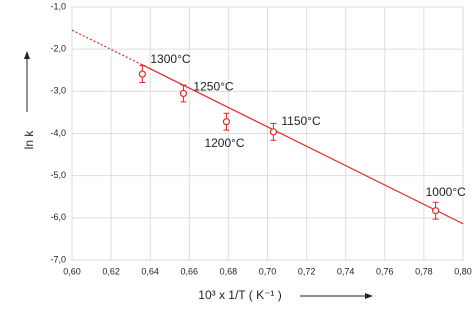  I want to click on y-tick-label: -3,0, so click(58, 91).